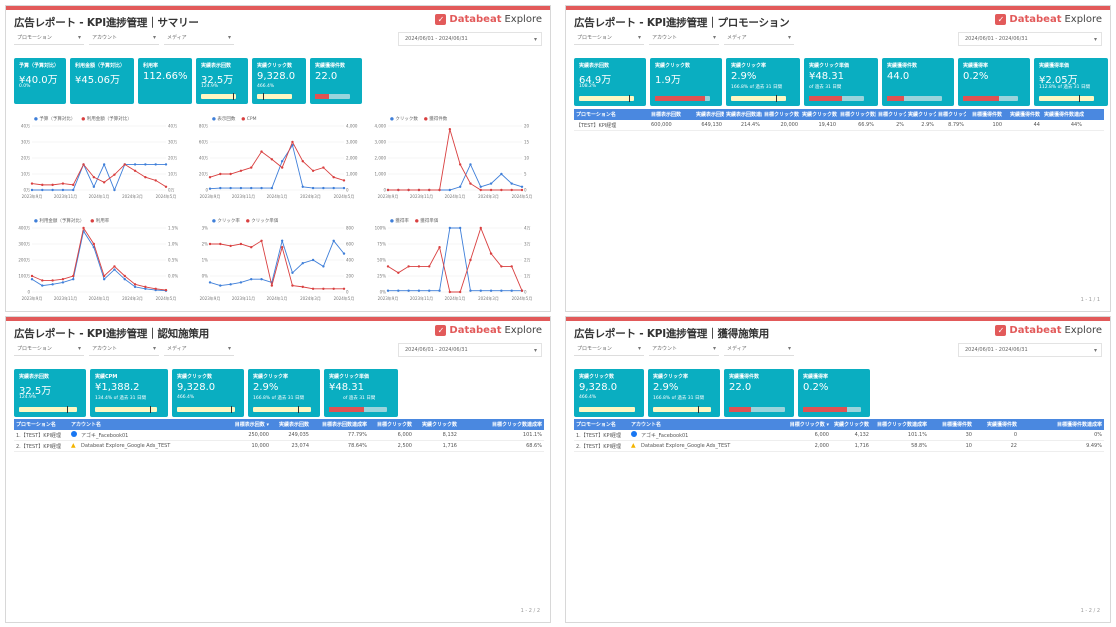 The image size is (1116, 627). Describe the element at coordinates (278, 8) in the screenshot. I see `accent-bar` at that location.